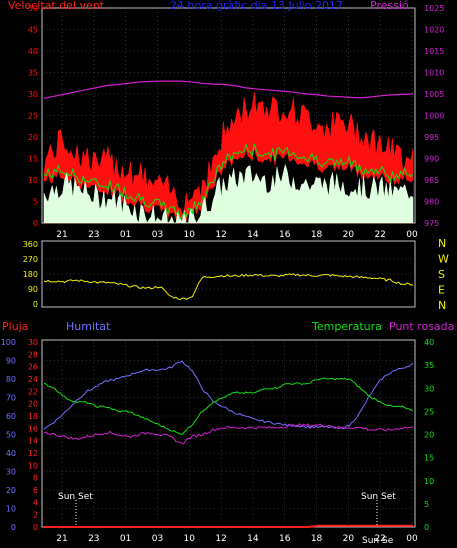  Describe the element at coordinates (33, 441) in the screenshot. I see `rain-y-tick: 14` at that location.